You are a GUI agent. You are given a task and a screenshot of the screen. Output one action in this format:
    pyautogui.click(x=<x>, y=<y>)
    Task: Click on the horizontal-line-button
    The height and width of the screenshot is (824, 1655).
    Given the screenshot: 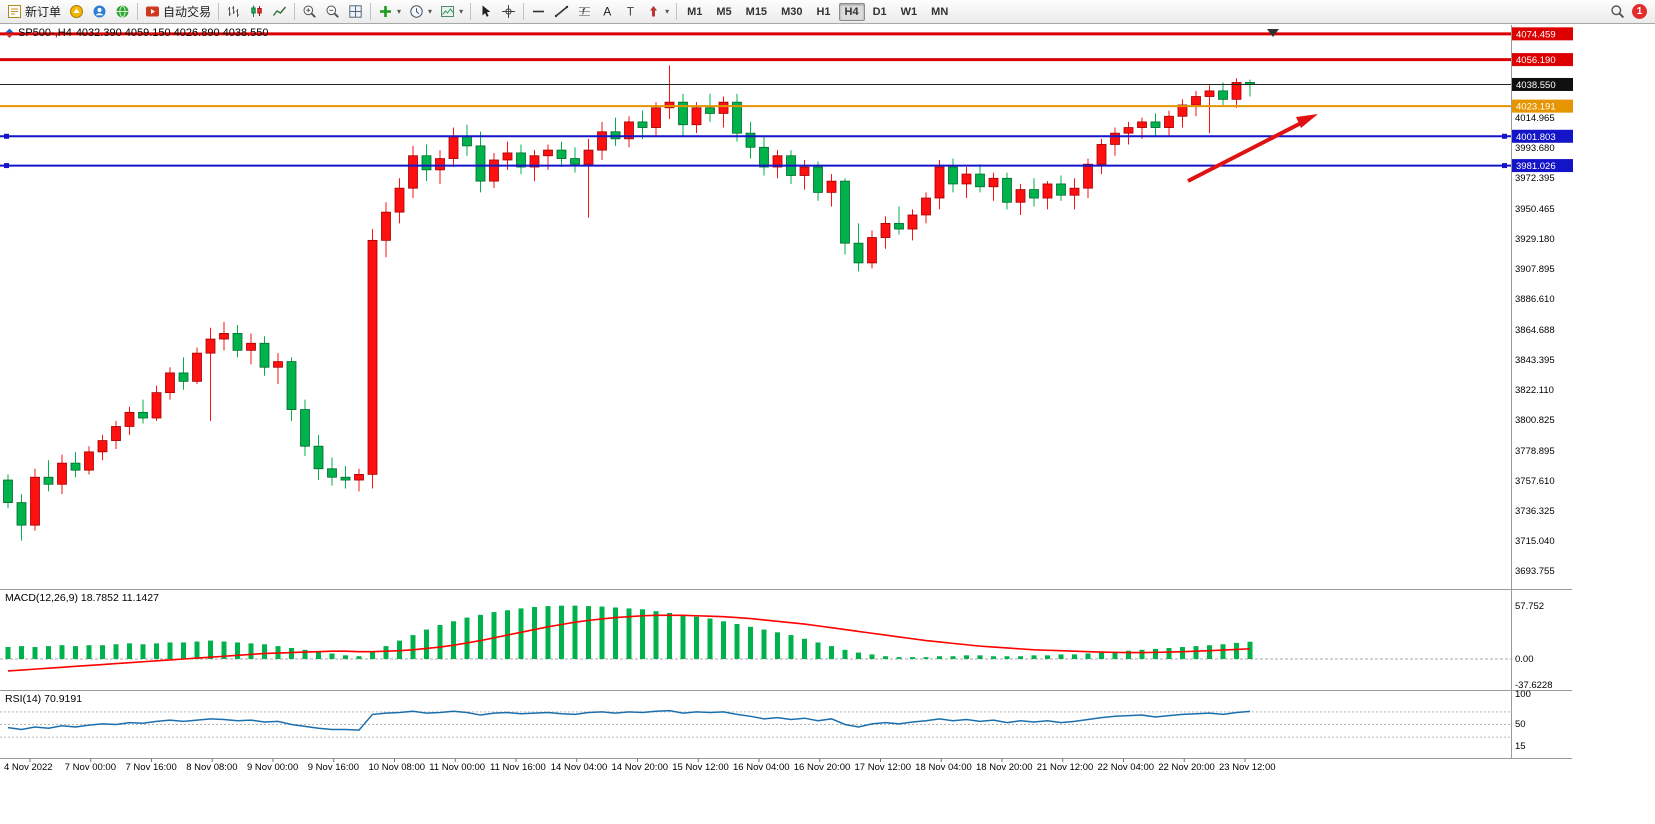 What is the action you would take?
    pyautogui.click(x=538, y=12)
    